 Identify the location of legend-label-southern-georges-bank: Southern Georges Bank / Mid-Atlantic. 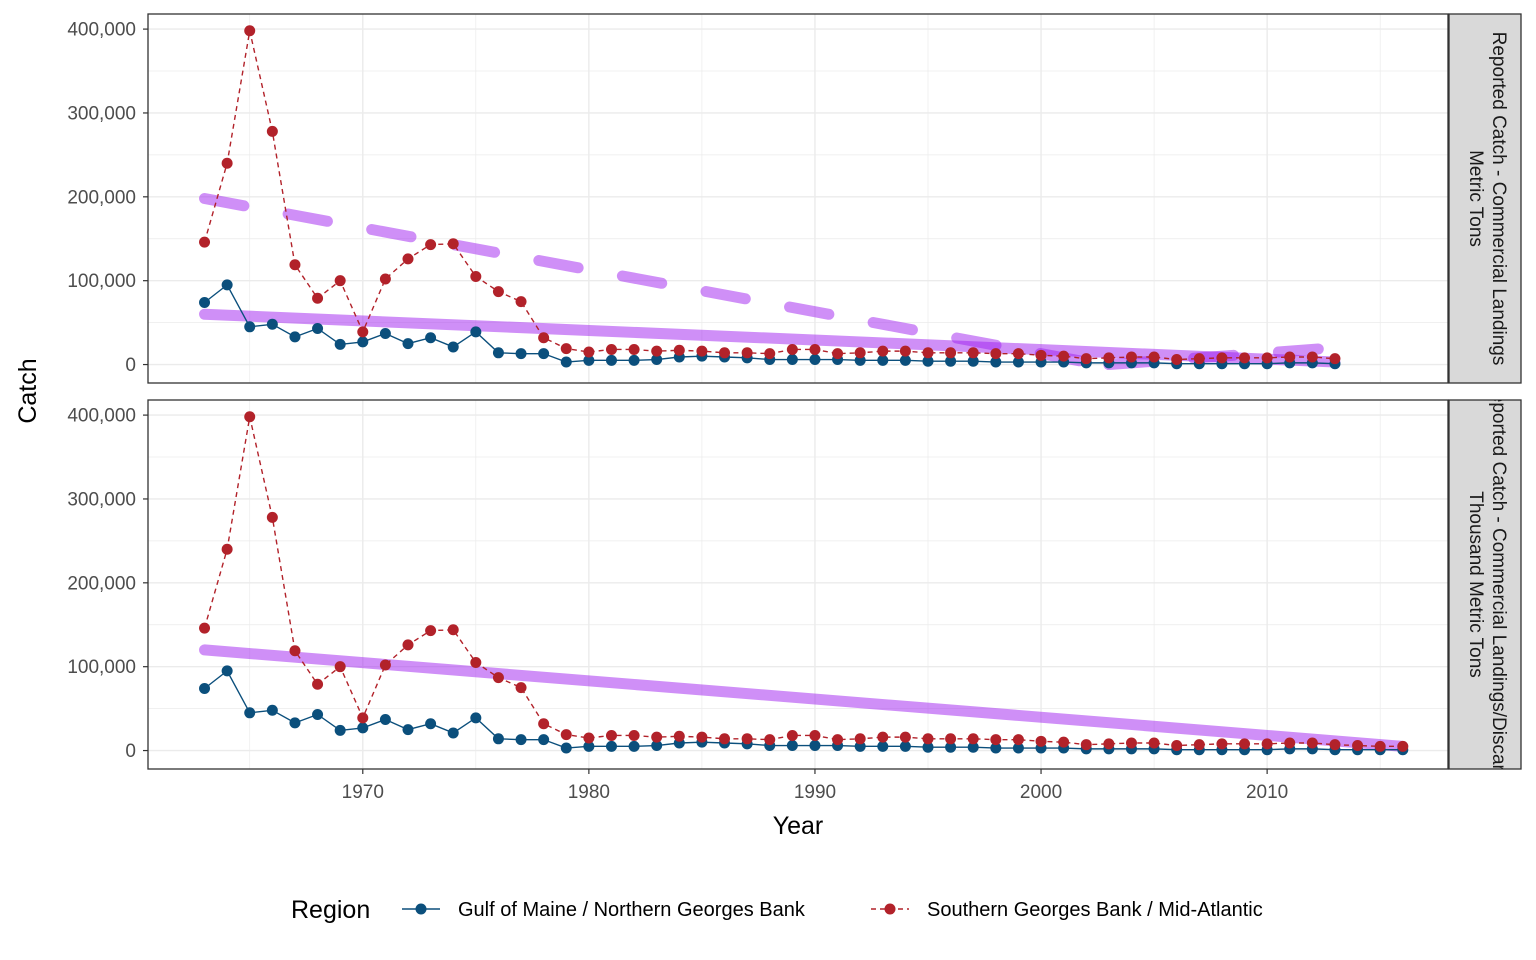
(1095, 910).